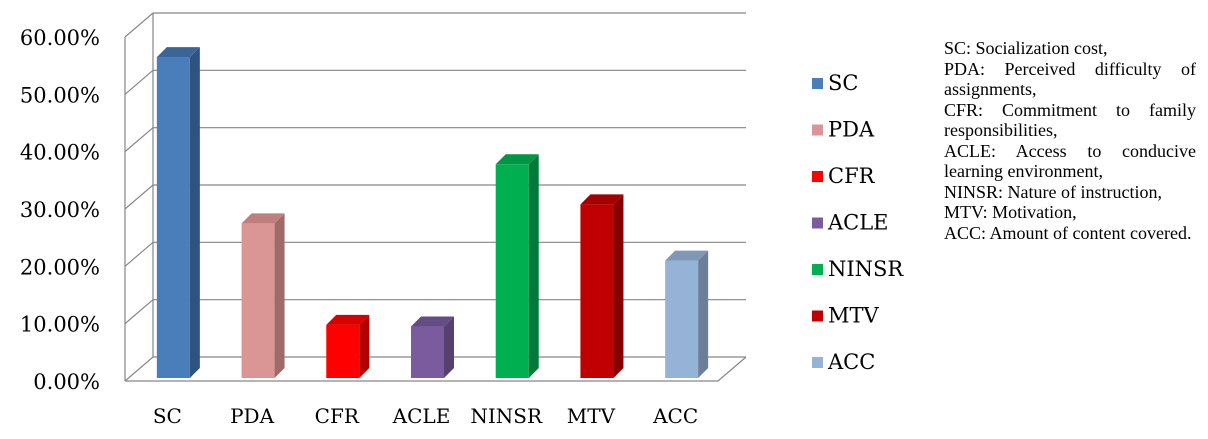 The image size is (1208, 439). I want to click on x-tick-label: CFR, so click(337, 416).